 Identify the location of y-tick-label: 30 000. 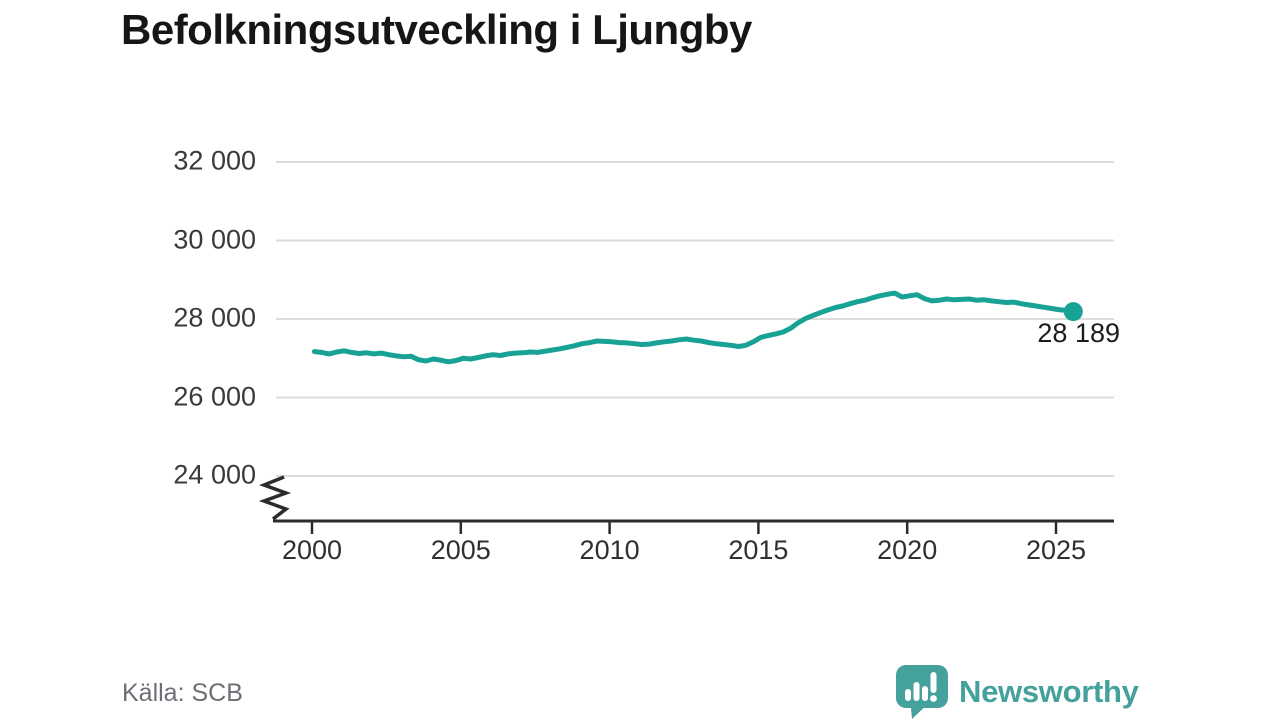
(214, 238).